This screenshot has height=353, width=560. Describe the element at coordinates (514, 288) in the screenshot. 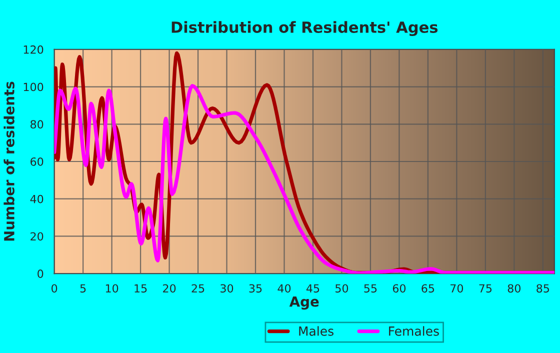

I see `x-tick-label: 80` at that location.